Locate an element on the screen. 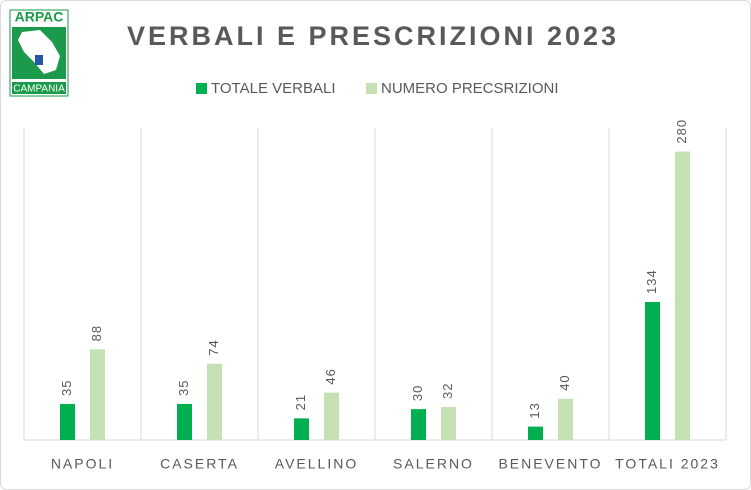  logo-emblem is located at coordinates (39, 60).